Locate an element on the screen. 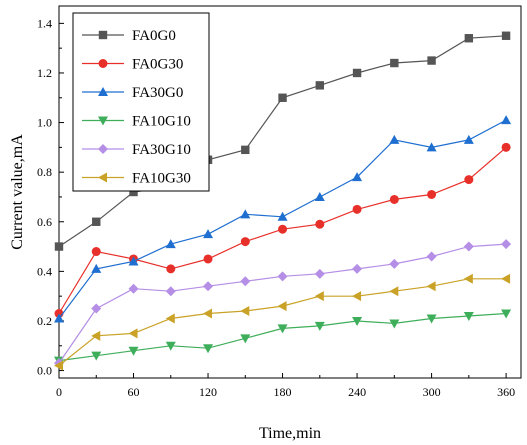  x-tick-label: 0 is located at coordinates (59, 392).